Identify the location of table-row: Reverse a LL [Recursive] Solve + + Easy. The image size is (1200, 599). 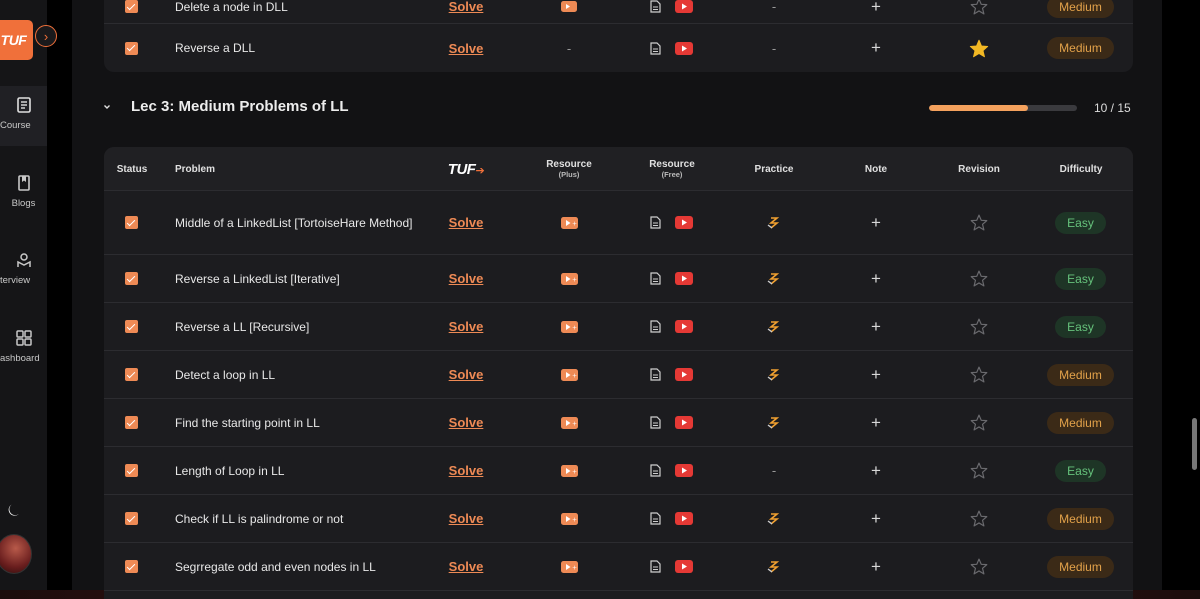
(618, 327).